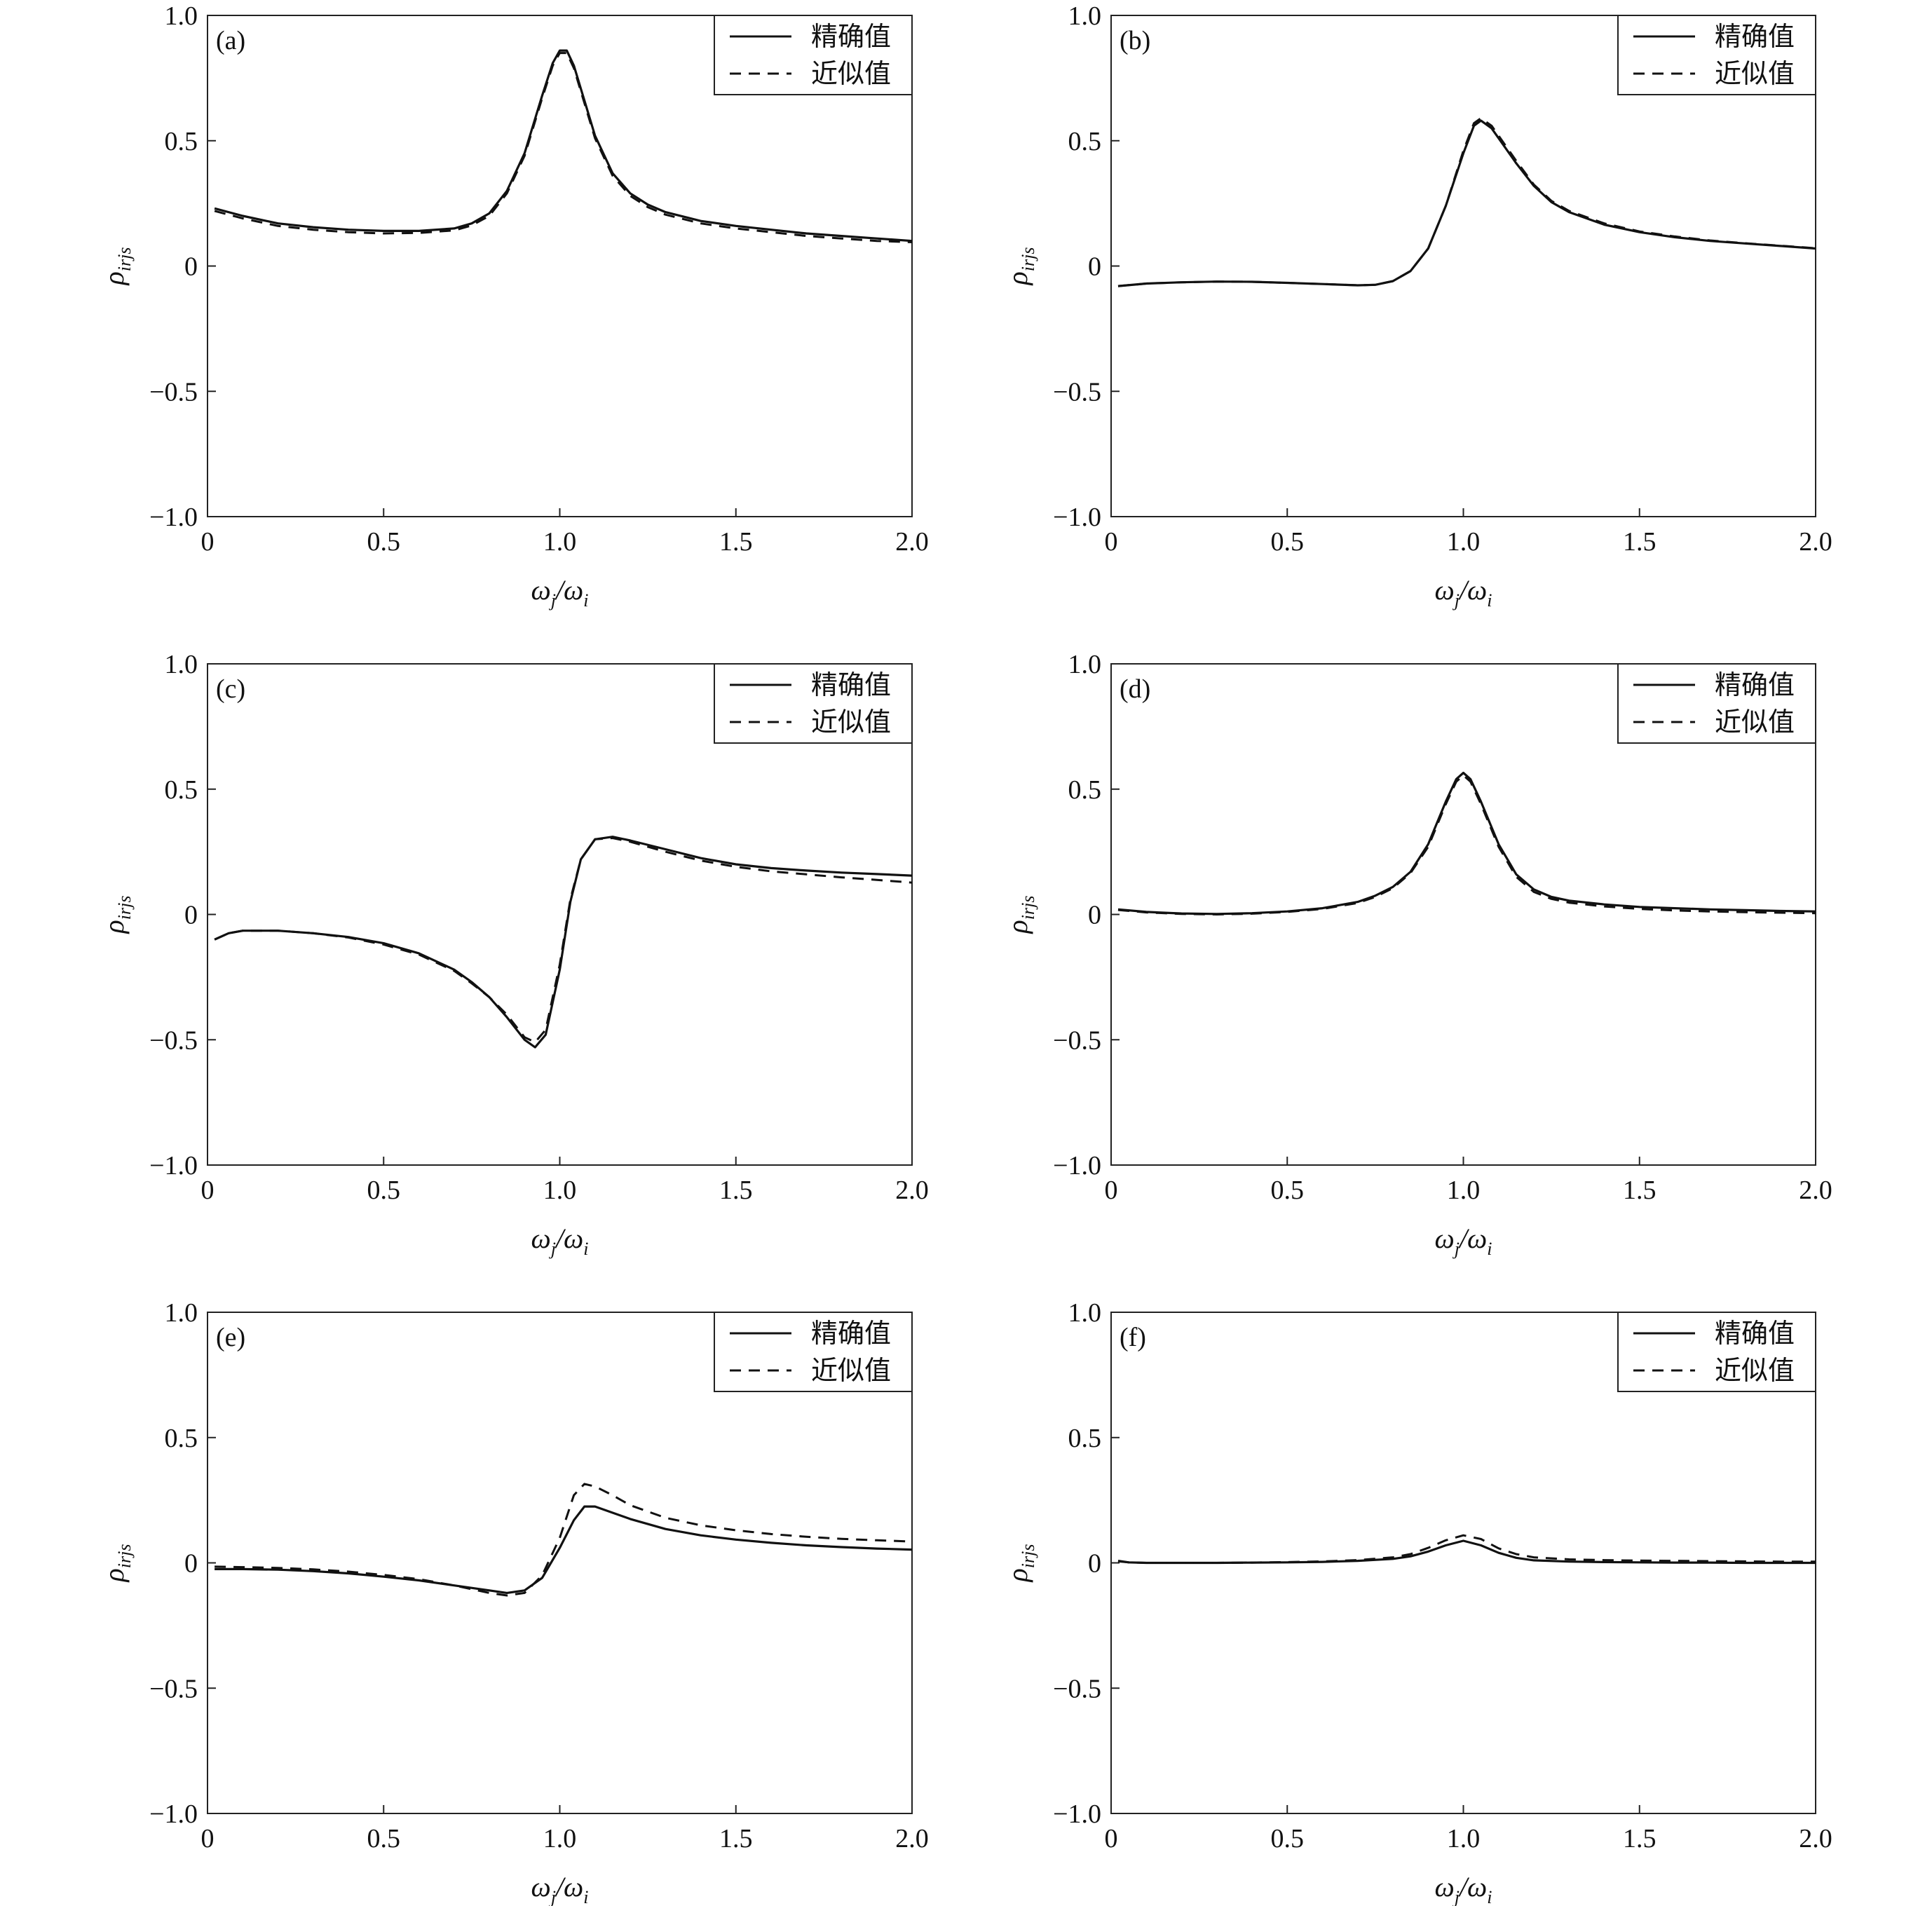 The image size is (1932, 1906). I want to click on panel-label: (f), so click(1133, 1337).